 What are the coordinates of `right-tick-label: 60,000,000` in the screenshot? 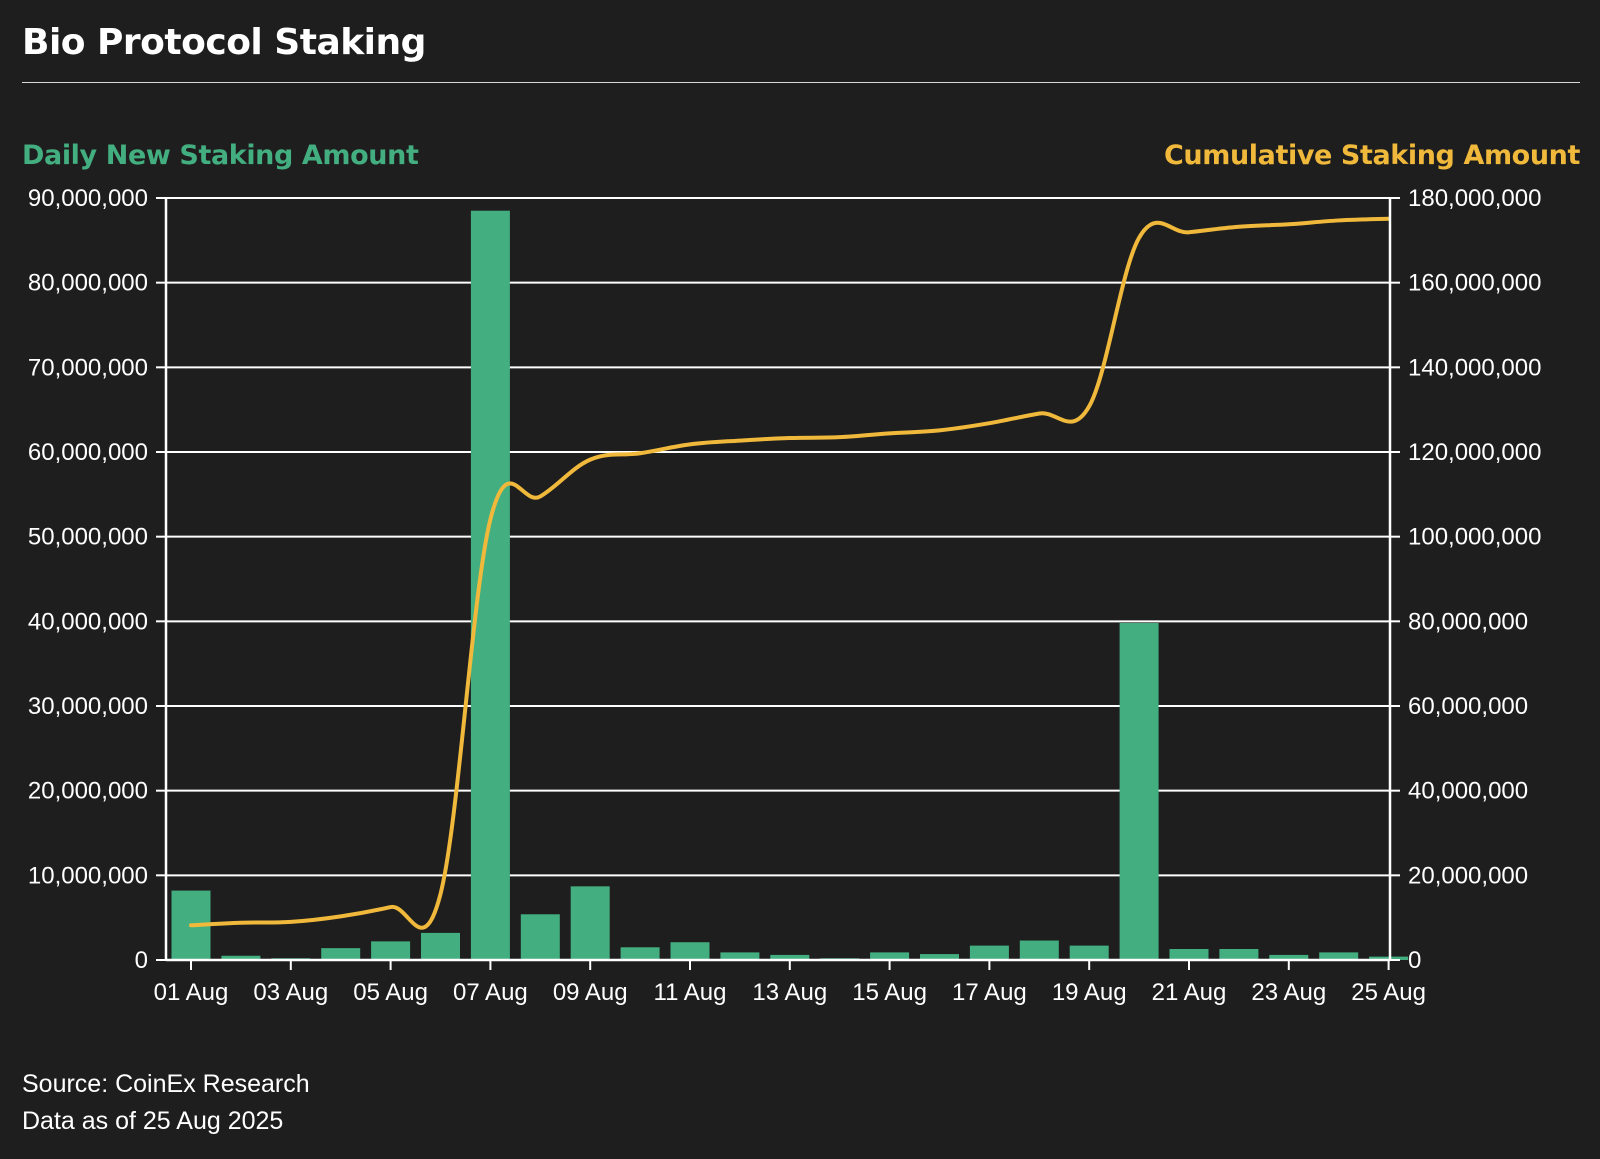 It's located at (1468, 706).